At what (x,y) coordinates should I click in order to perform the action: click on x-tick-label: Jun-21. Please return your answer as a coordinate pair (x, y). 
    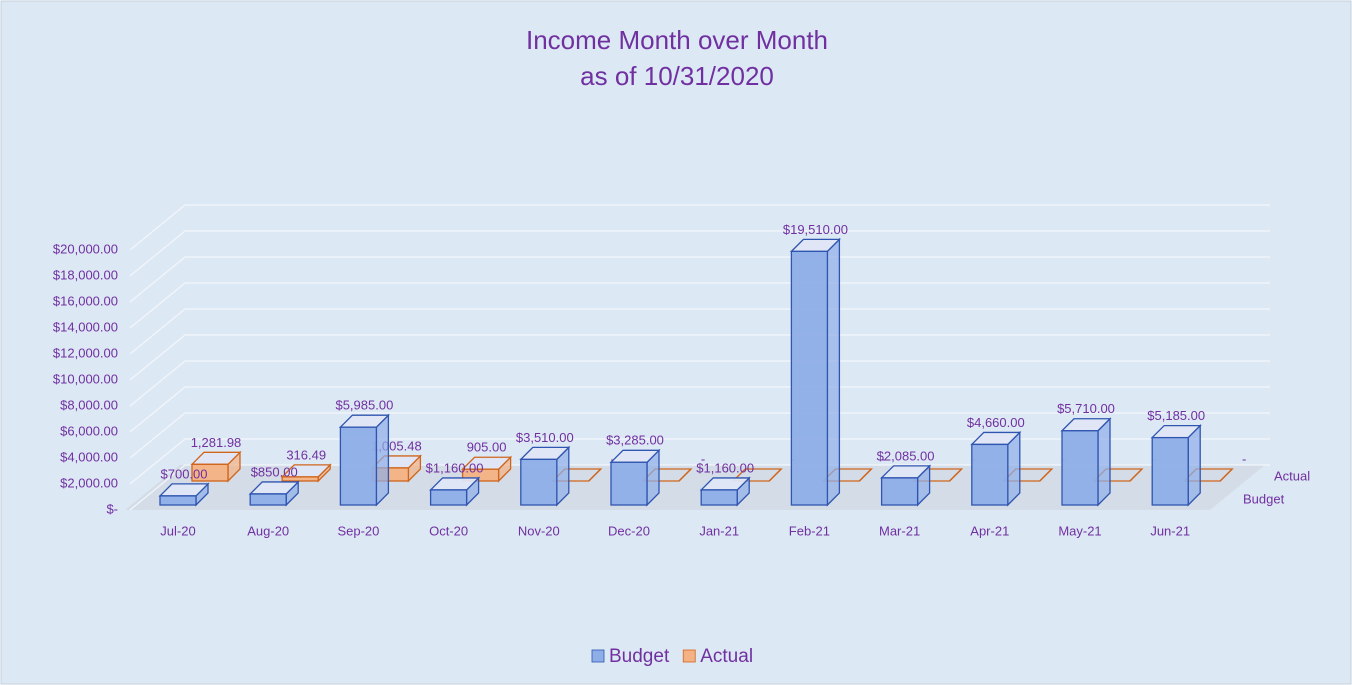
    Looking at the image, I should click on (1170, 530).